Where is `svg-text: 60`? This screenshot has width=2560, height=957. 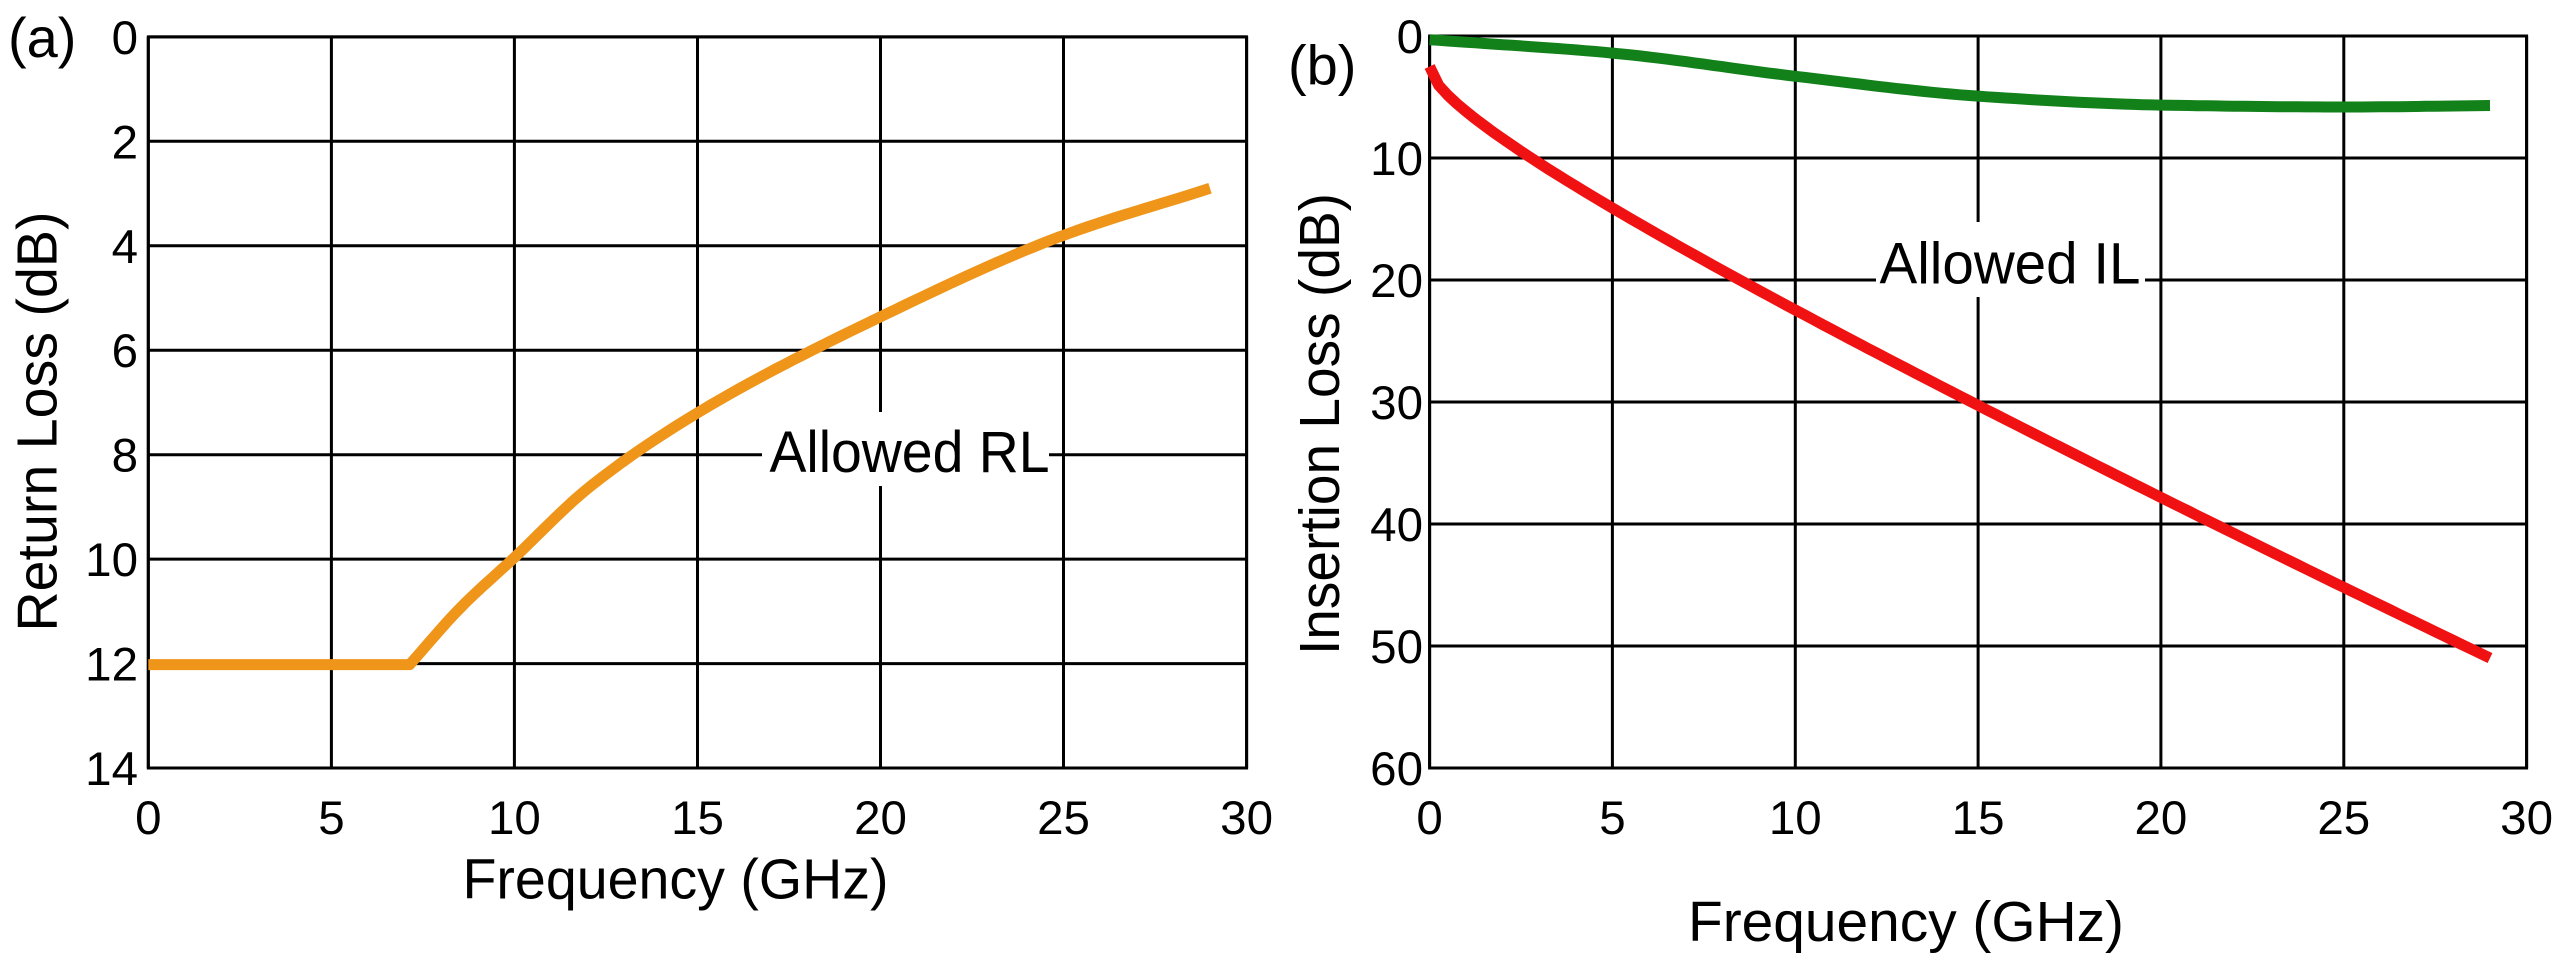
svg-text: 60 is located at coordinates (1396, 769).